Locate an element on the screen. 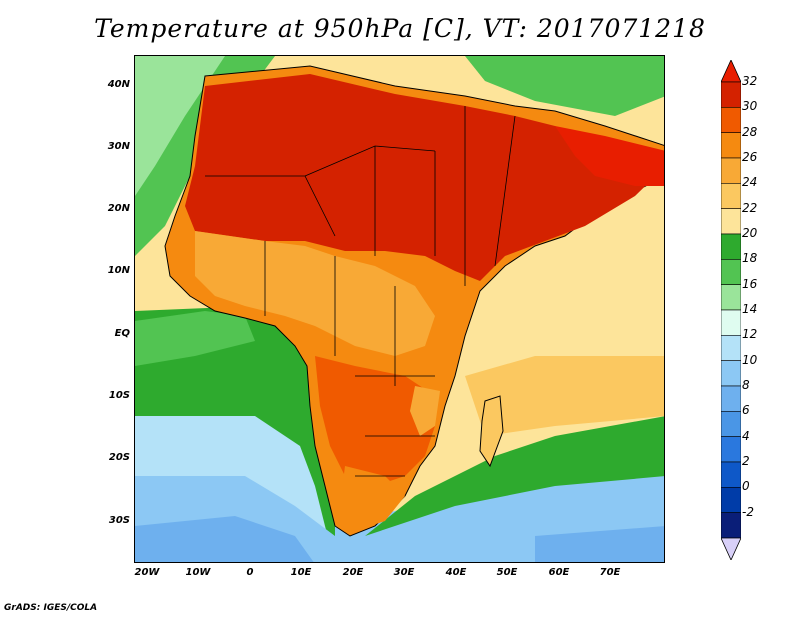  madagascar is located at coordinates (491, 431).